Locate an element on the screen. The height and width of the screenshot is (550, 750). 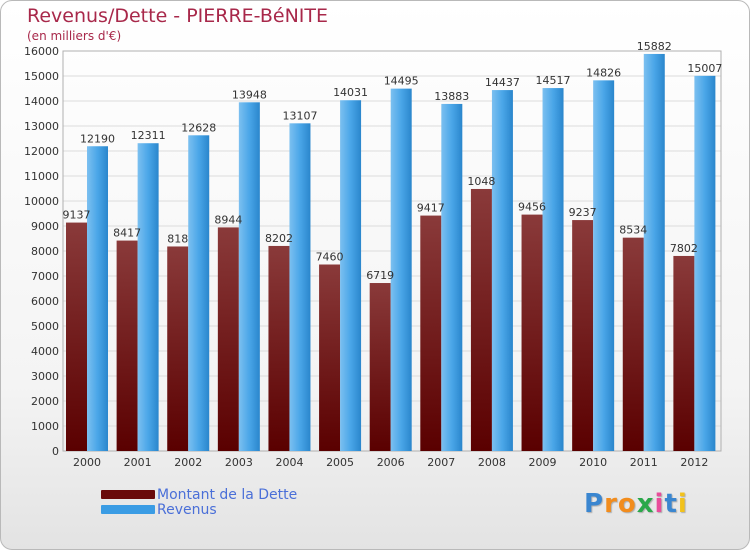
logo-letter: x is located at coordinates (645, 504).